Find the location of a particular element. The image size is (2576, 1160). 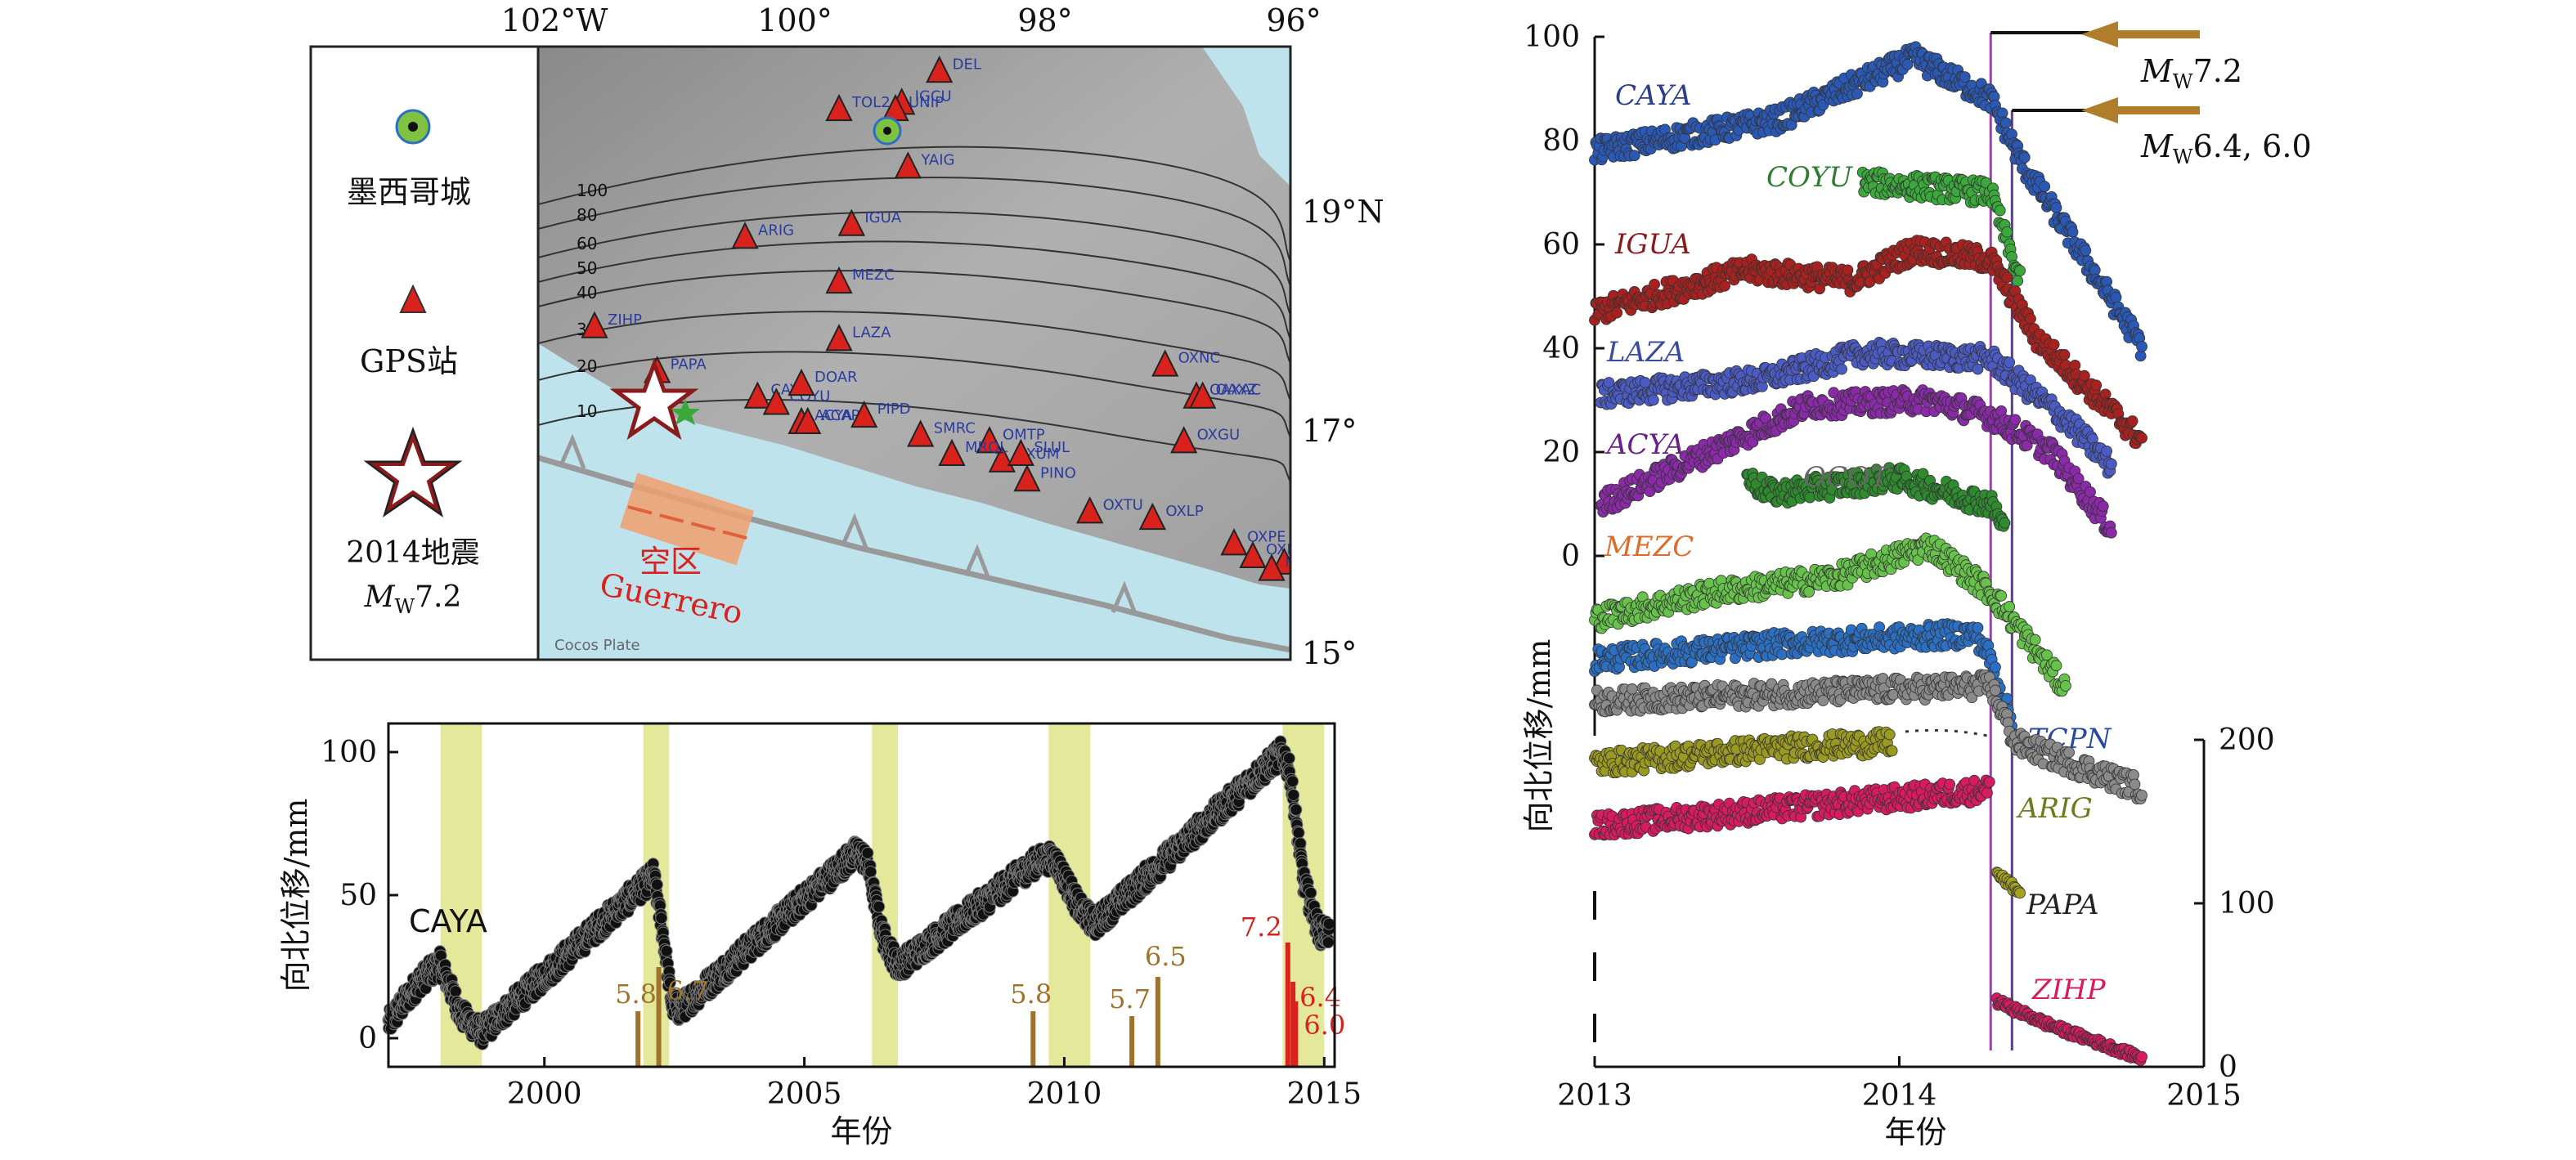

lon-label-96: 96° is located at coordinates (1293, 20).